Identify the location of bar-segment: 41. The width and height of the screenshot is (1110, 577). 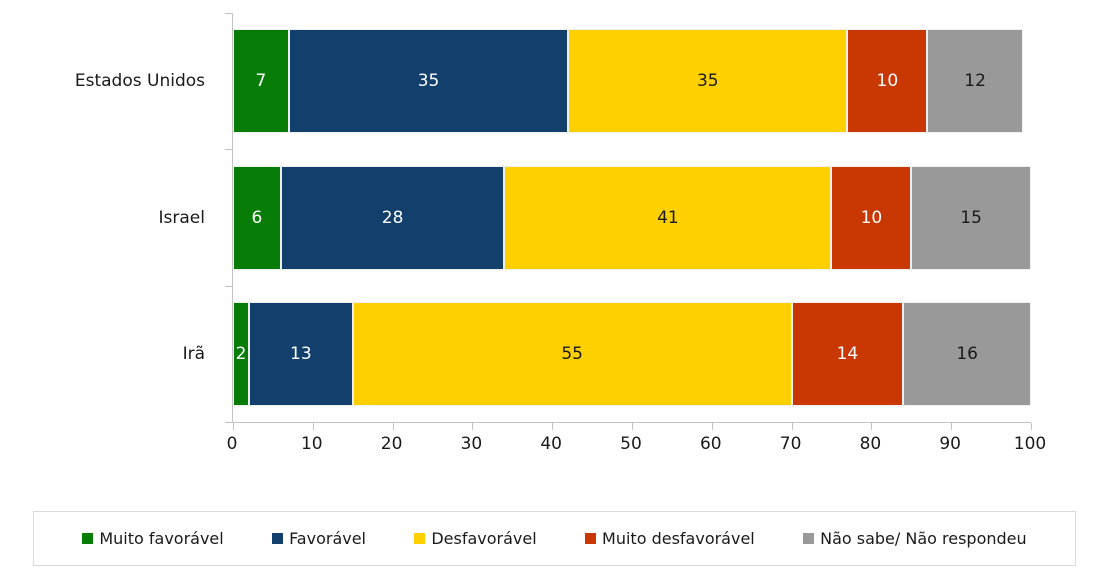
(668, 217).